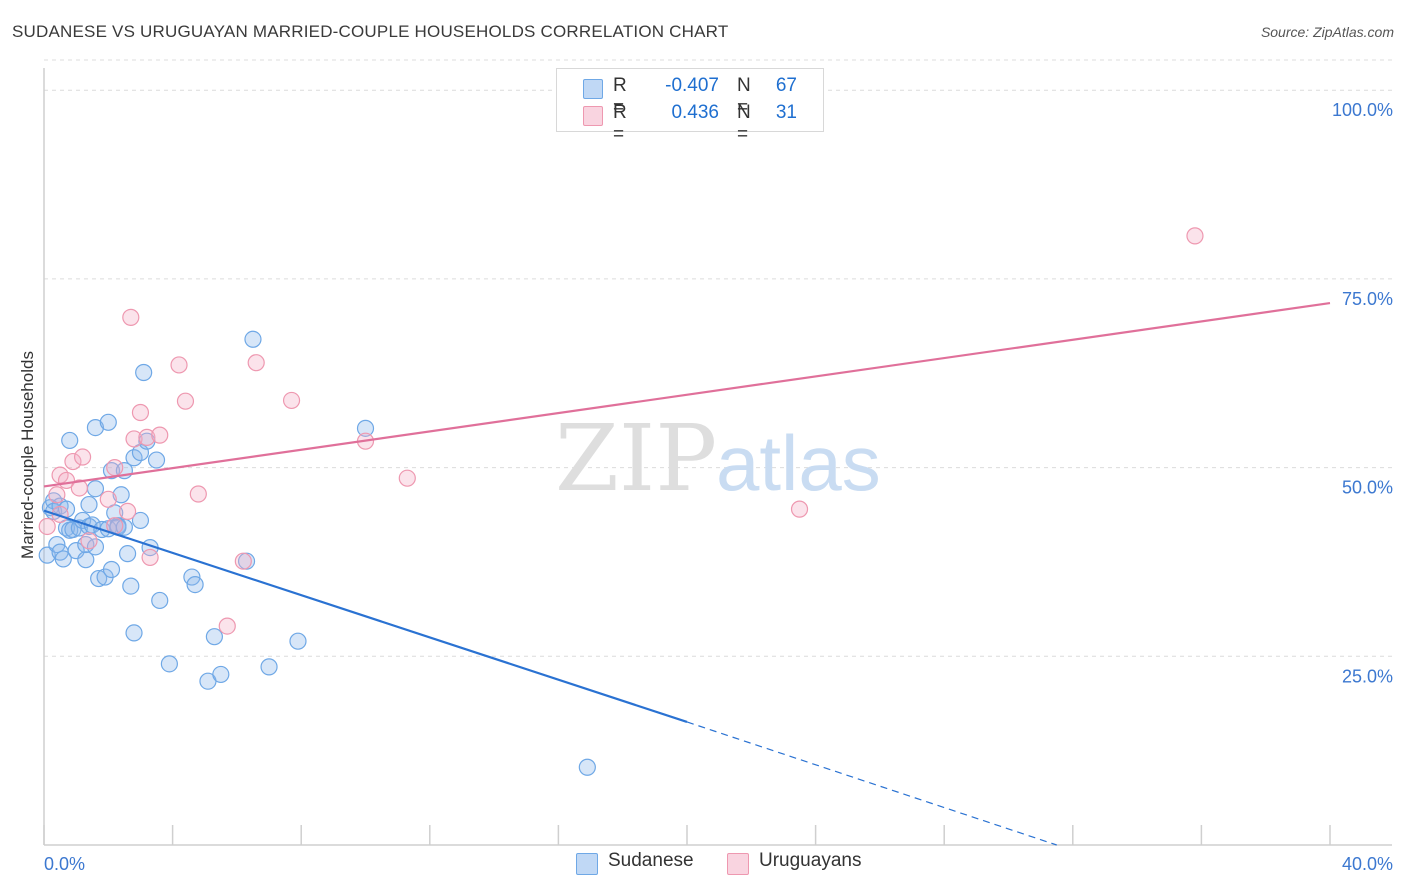 The image size is (1406, 892). What do you see at coordinates (593, 89) in the screenshot?
I see `legend-swatch-sudanese` at bounding box center [593, 89].